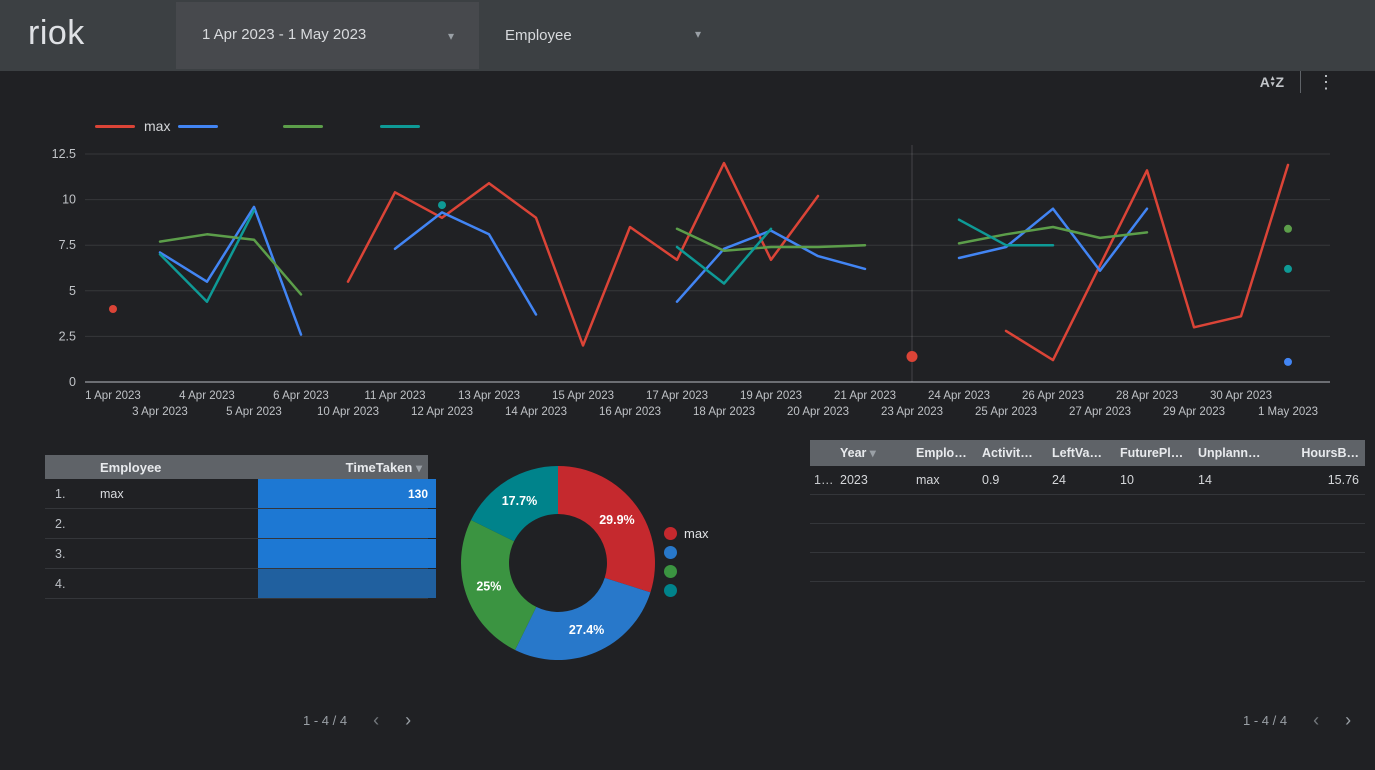 The height and width of the screenshot is (770, 1375). I want to click on date-range-control: 1 Apr 2023 - 1 May 2023 ▾, so click(327, 35).